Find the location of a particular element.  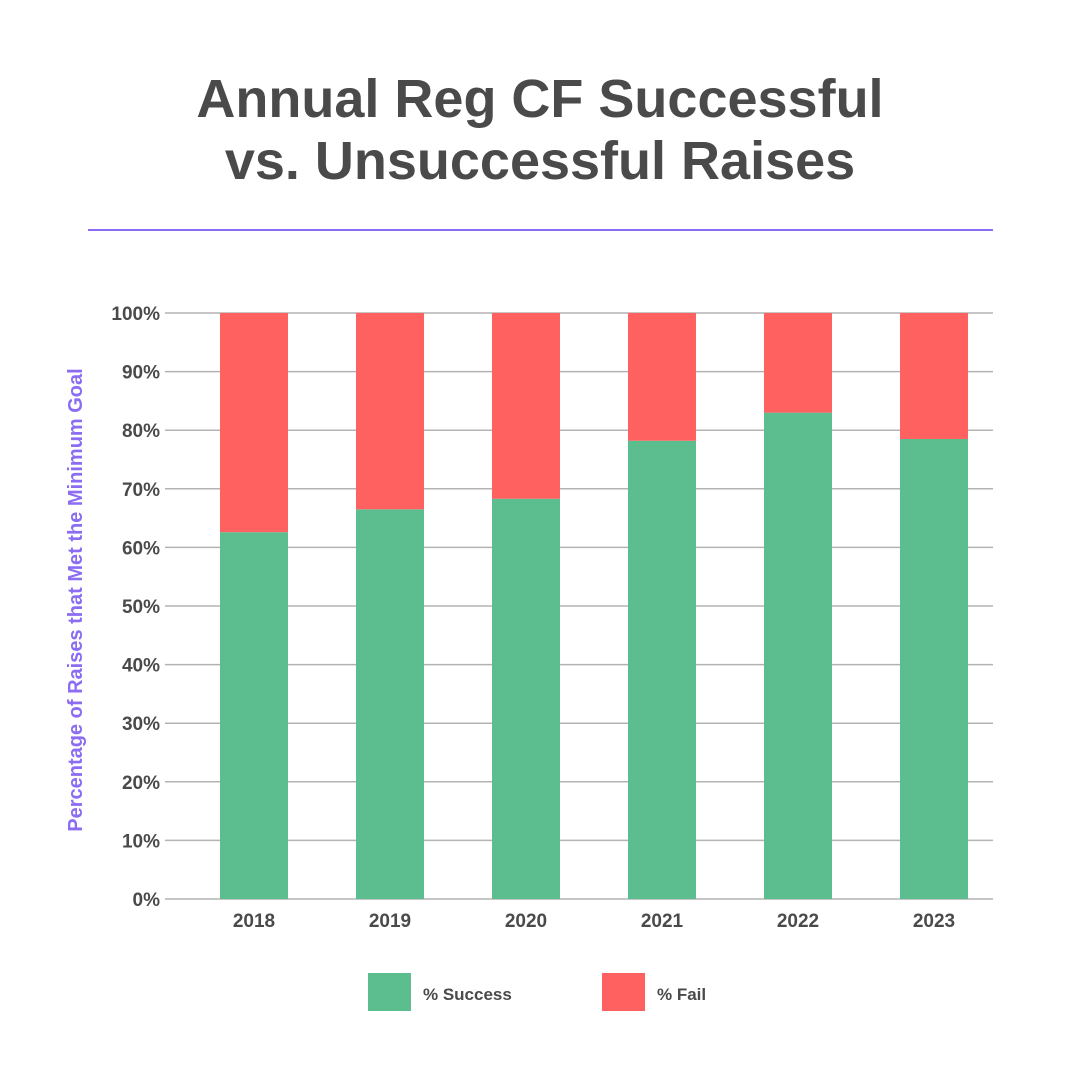

x-tick-label: 2018 is located at coordinates (254, 921).